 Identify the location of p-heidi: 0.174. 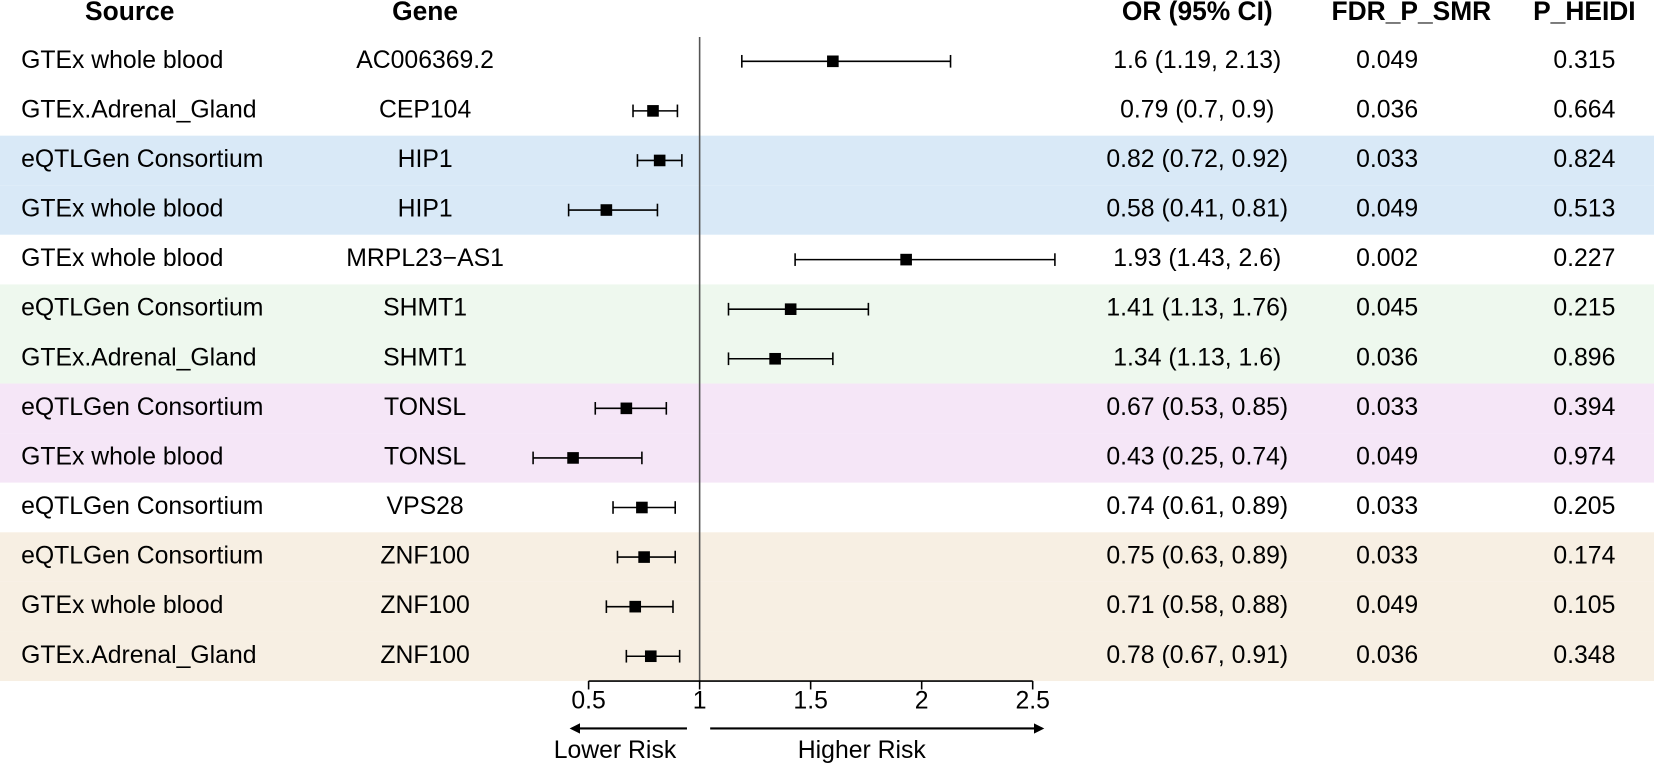
(1584, 556).